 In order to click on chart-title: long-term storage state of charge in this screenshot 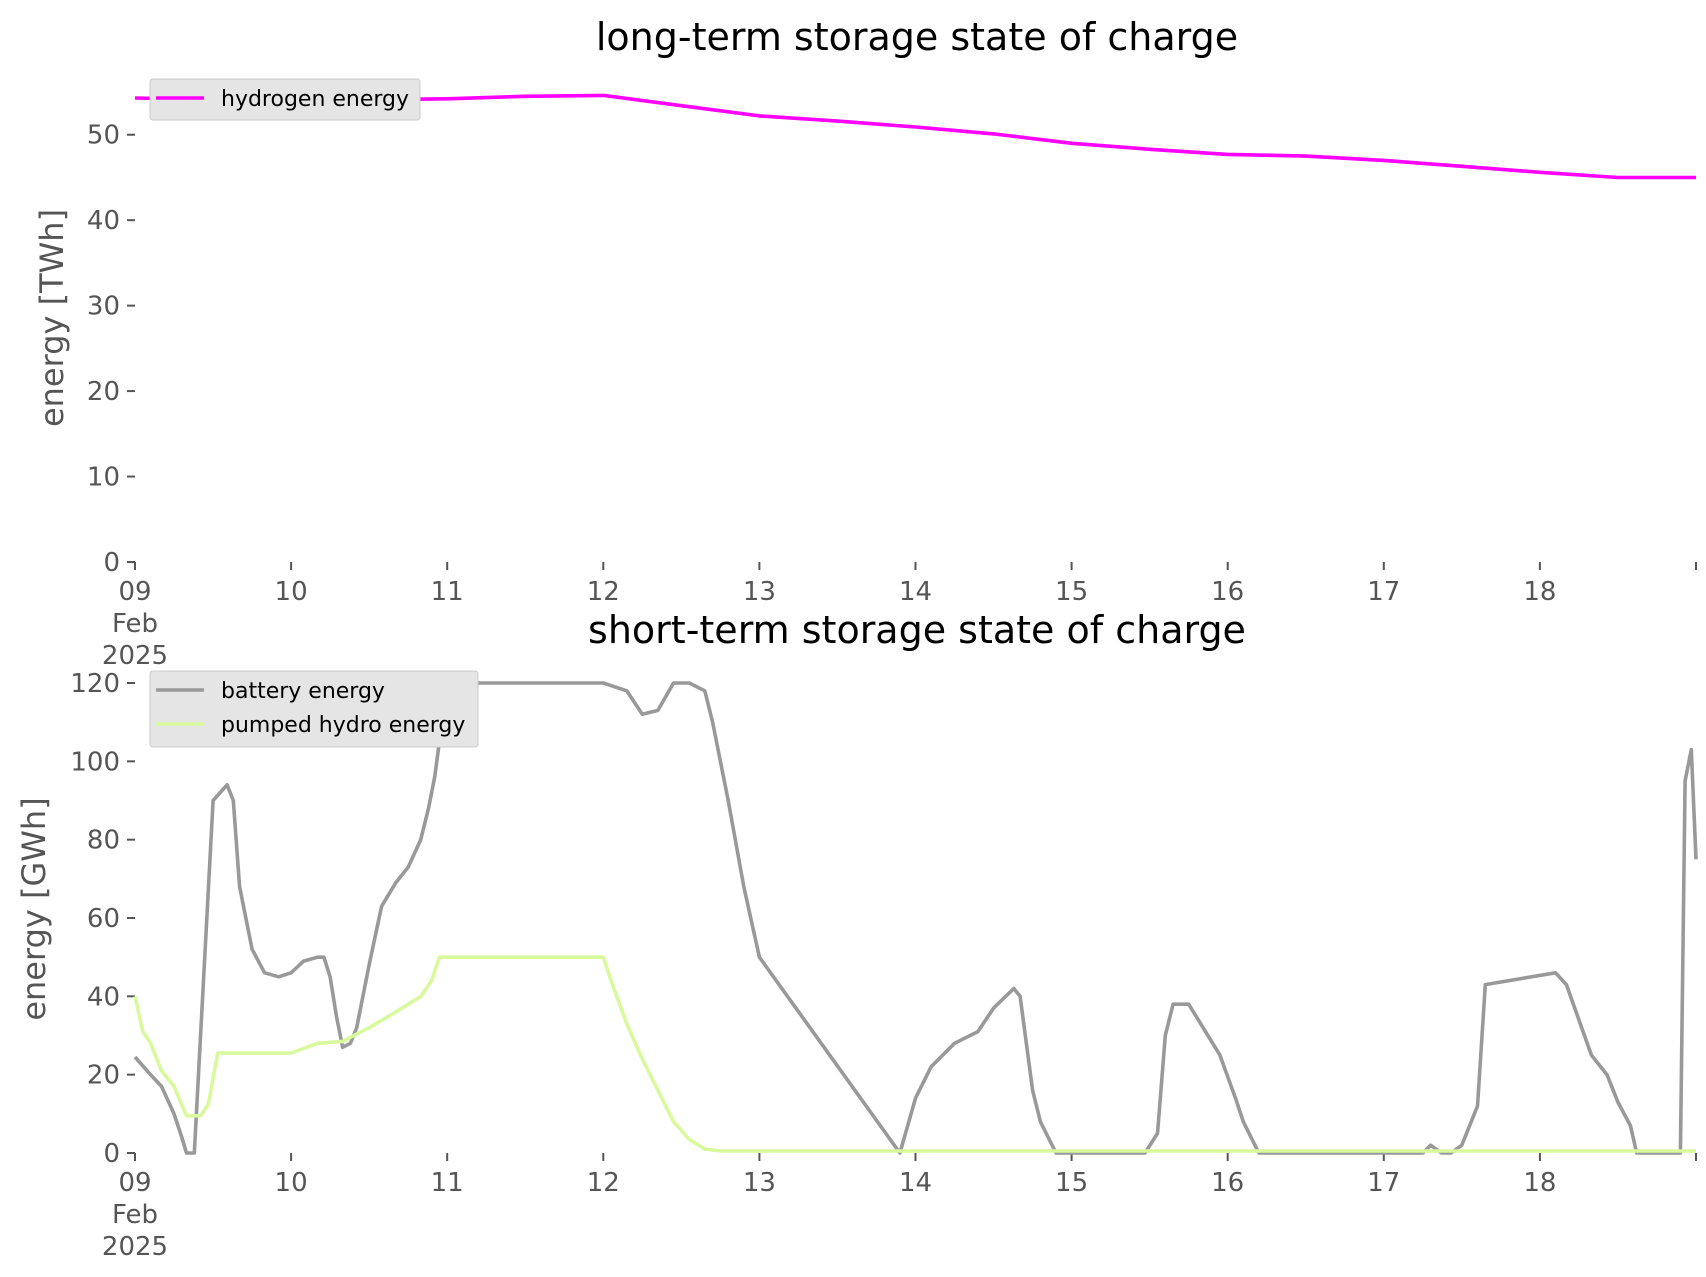, I will do `click(917, 37)`.